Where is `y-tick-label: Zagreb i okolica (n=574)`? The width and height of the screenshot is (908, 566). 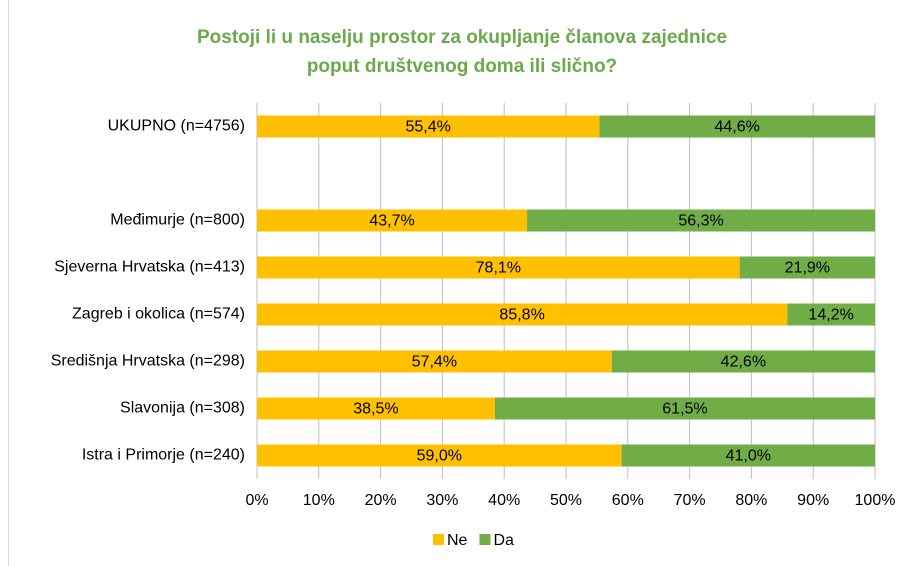
y-tick-label: Zagreb i okolica (n=574) is located at coordinates (158, 314).